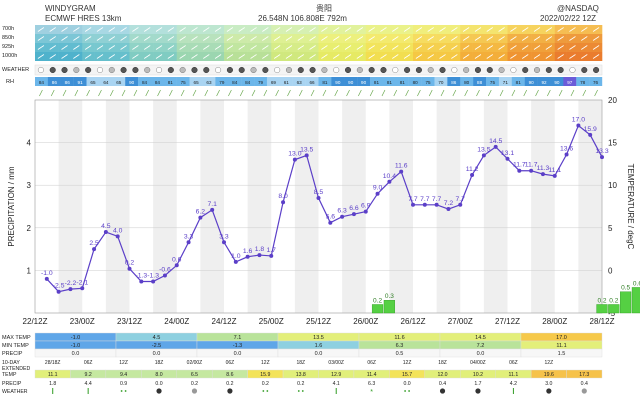 The image size is (640, 401). I want to click on rh-value: 76, so click(596, 82).